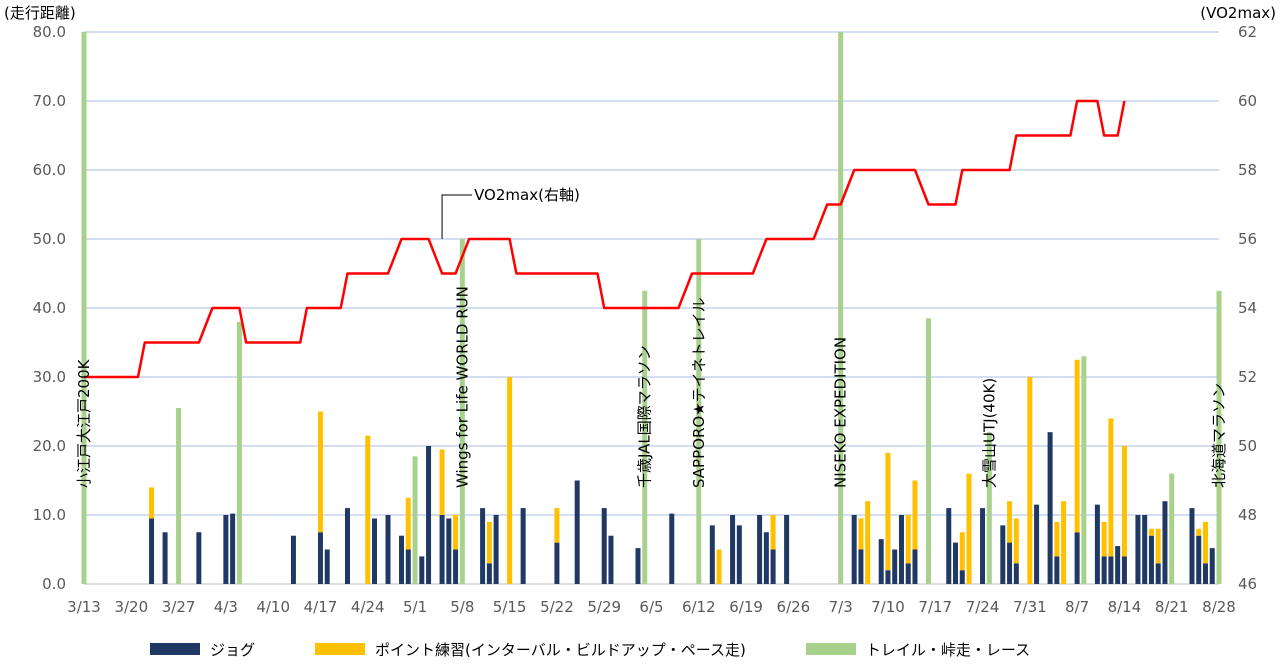 The image size is (1280, 670). What do you see at coordinates (462, 387) in the screenshot?
I see `race-label: Wings for Life WORLD RUN` at bounding box center [462, 387].